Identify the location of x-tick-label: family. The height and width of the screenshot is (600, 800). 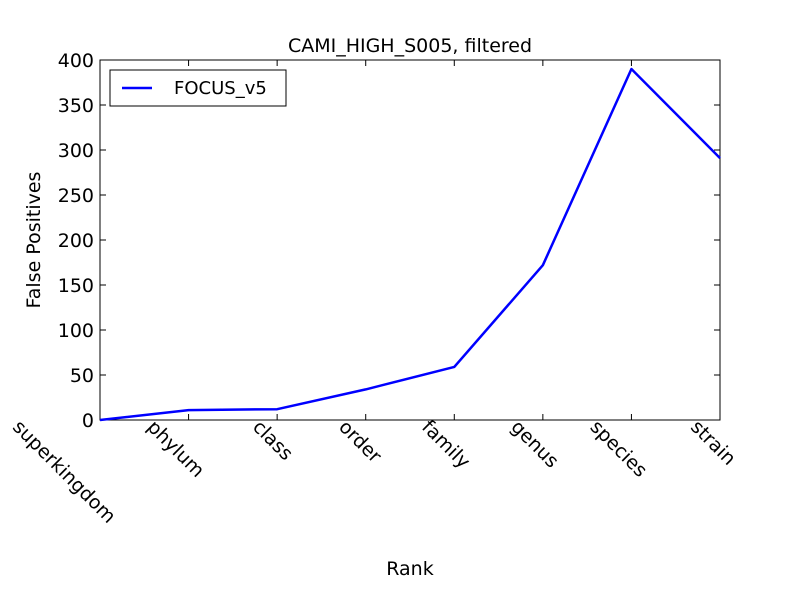
(445, 444).